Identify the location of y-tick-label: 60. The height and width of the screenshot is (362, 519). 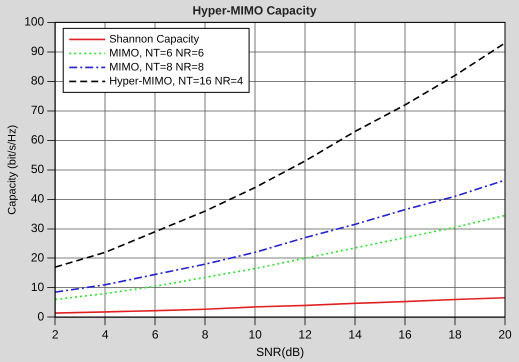
(37, 139).